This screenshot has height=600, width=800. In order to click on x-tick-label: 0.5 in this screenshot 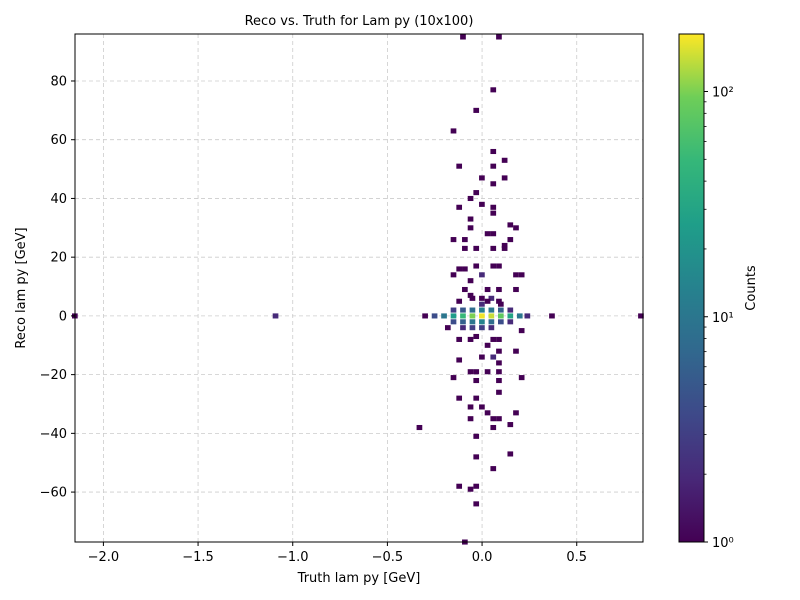, I will do `click(576, 557)`.